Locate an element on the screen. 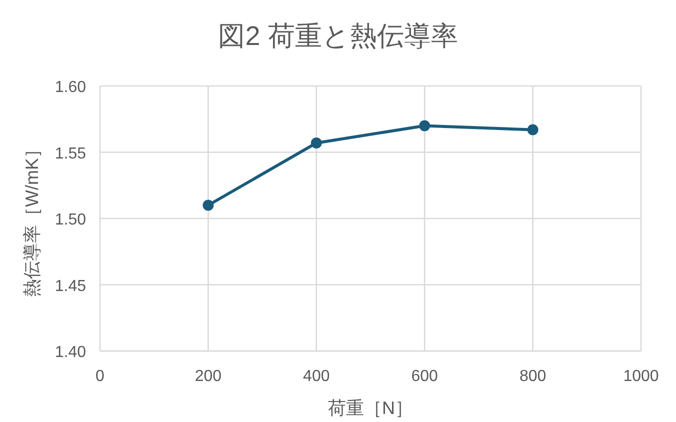 This screenshot has height=422, width=676. x-tick-label: 400 is located at coordinates (316, 376).